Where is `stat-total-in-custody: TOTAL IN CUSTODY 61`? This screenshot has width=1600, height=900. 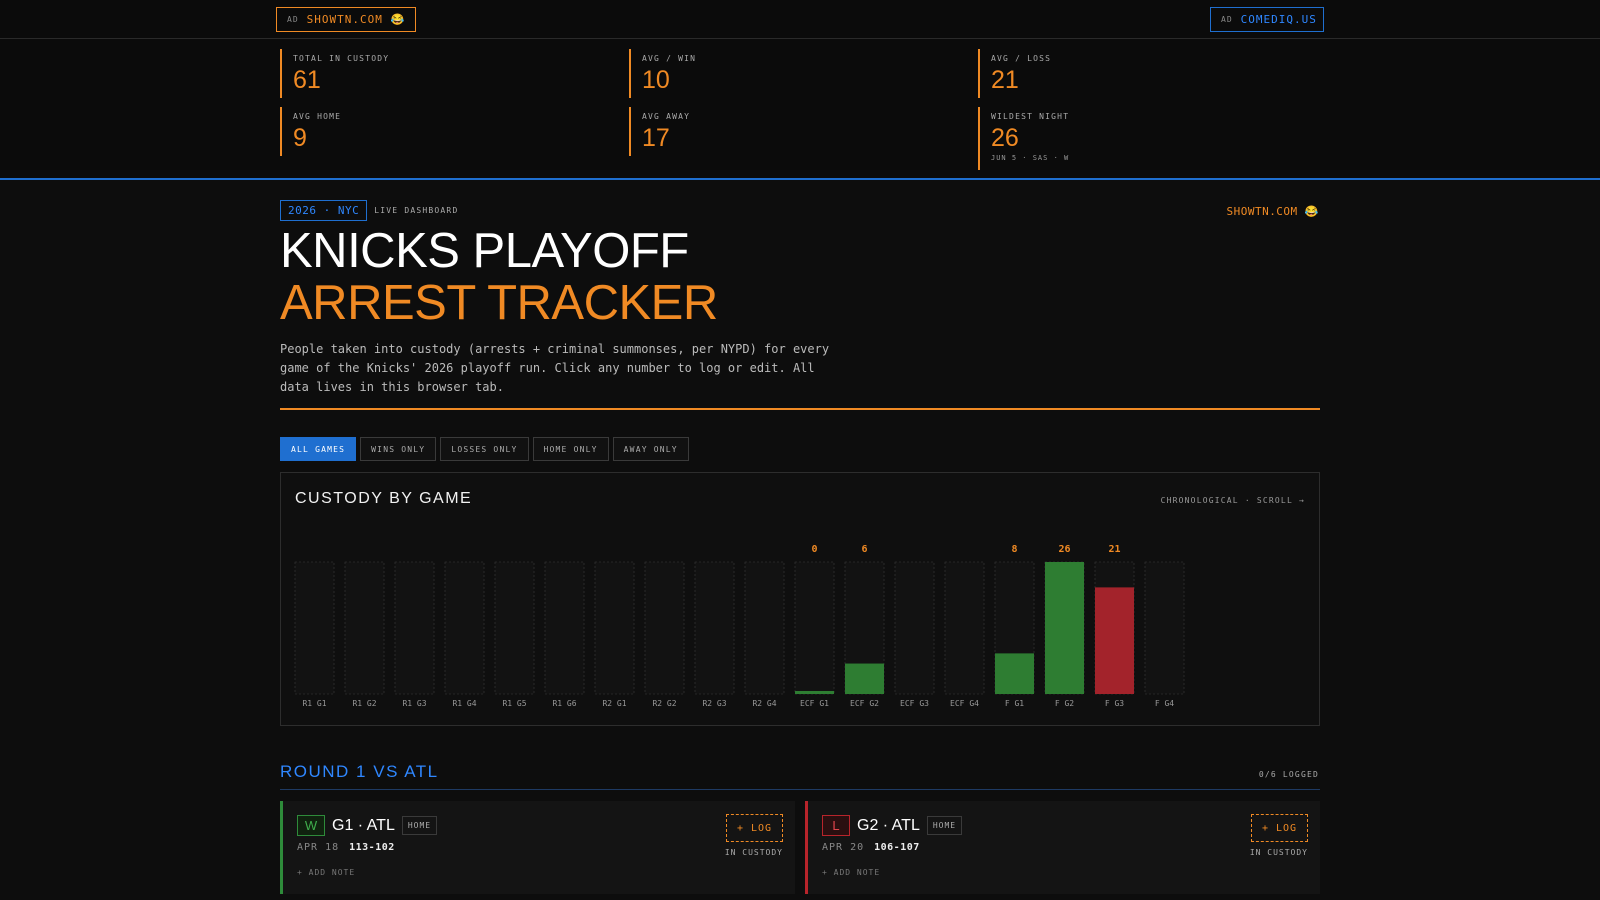
stat-total-in-custody: TOTAL IN CUSTODY 61 is located at coordinates (445, 73).